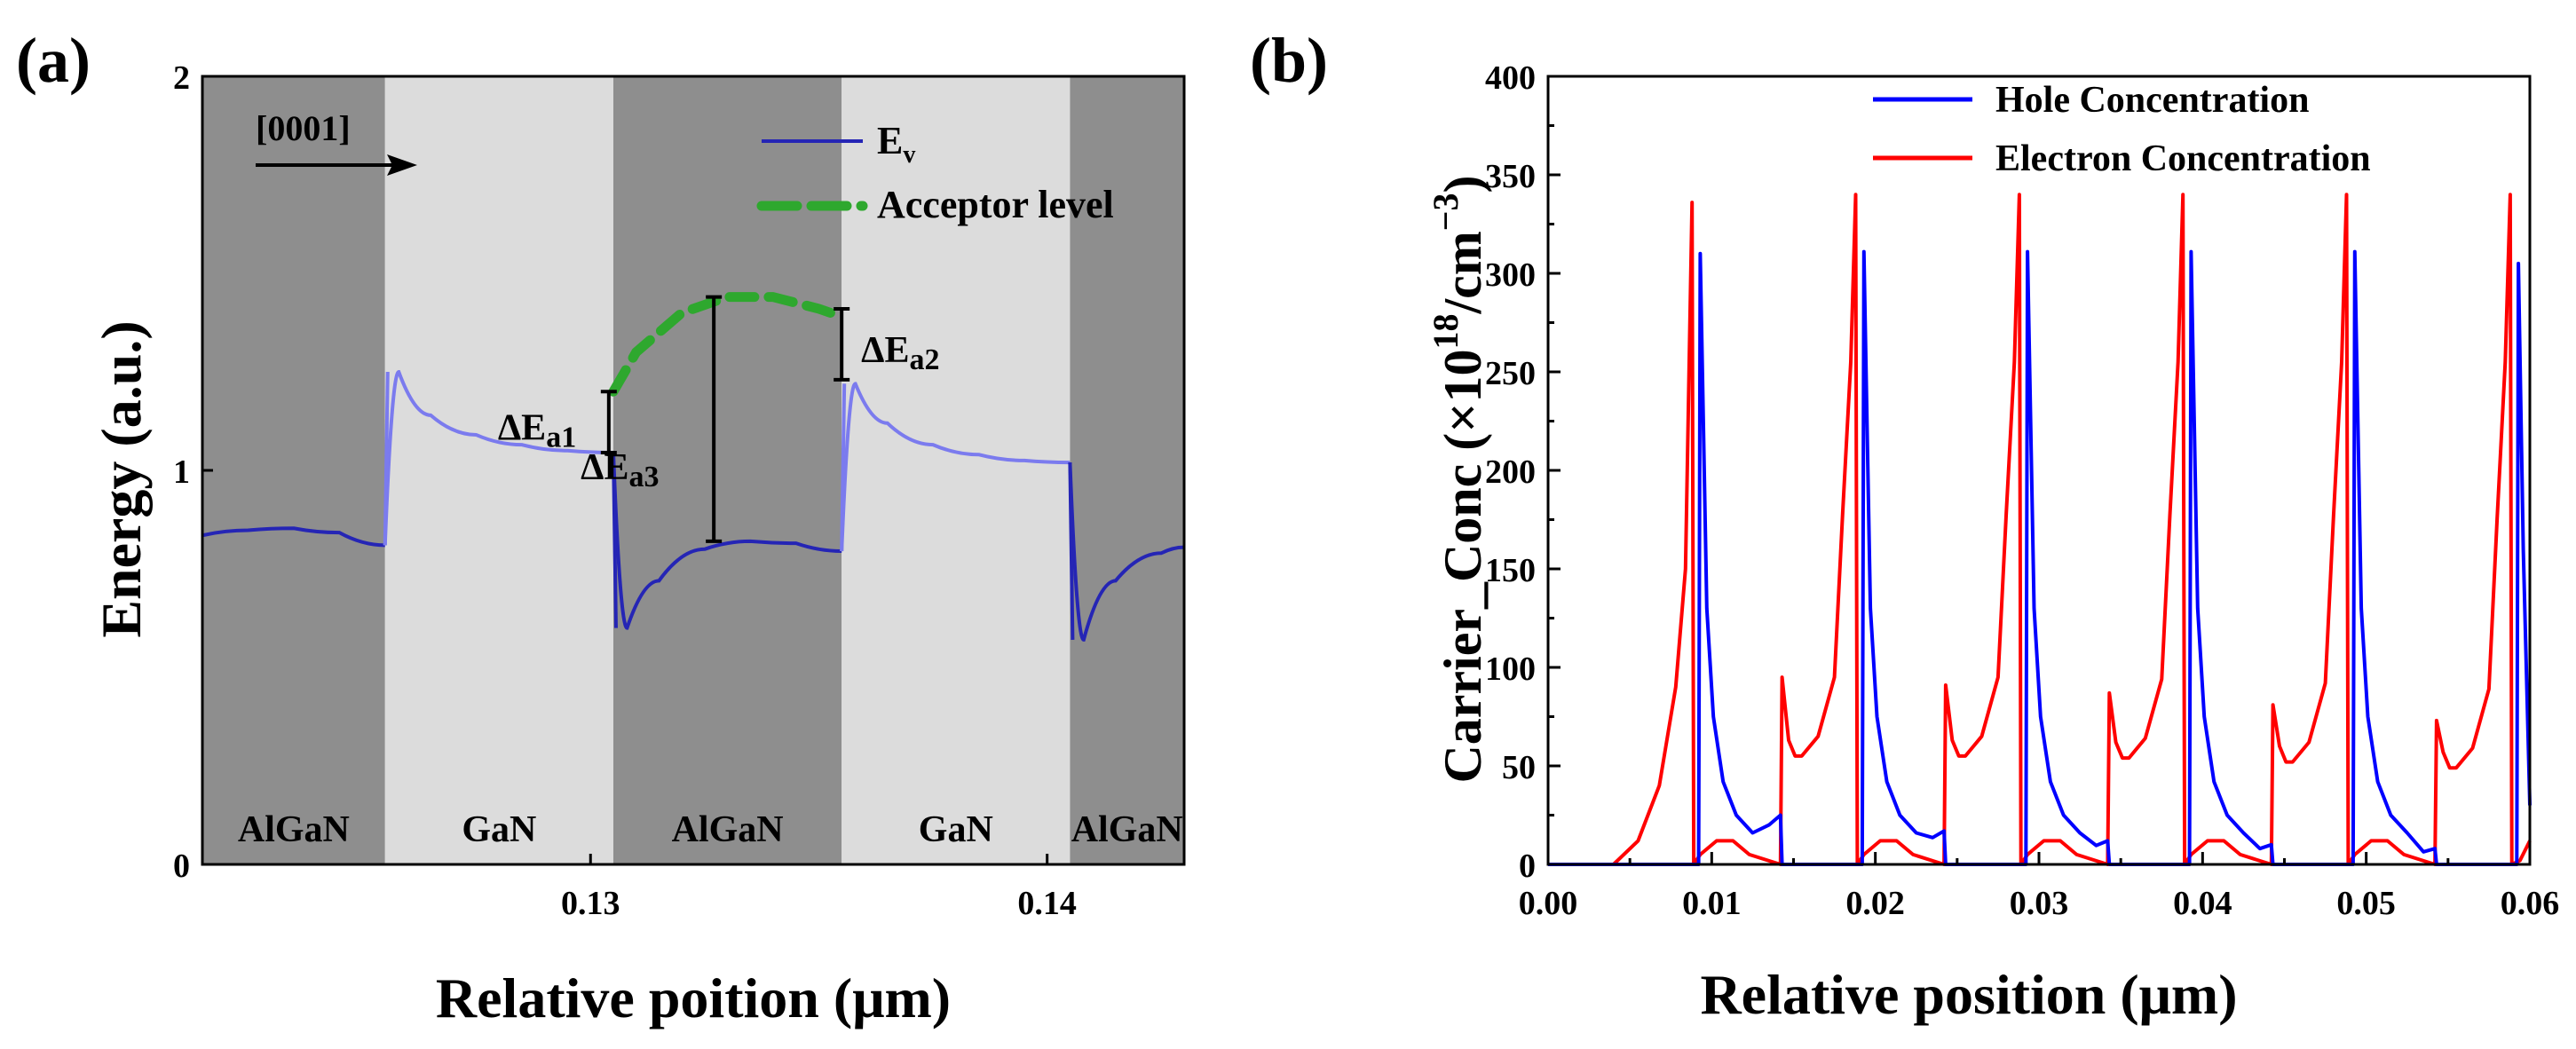  Describe the element at coordinates (1510, 275) in the screenshot. I see `y-tick-label-b-6: 300` at that location.